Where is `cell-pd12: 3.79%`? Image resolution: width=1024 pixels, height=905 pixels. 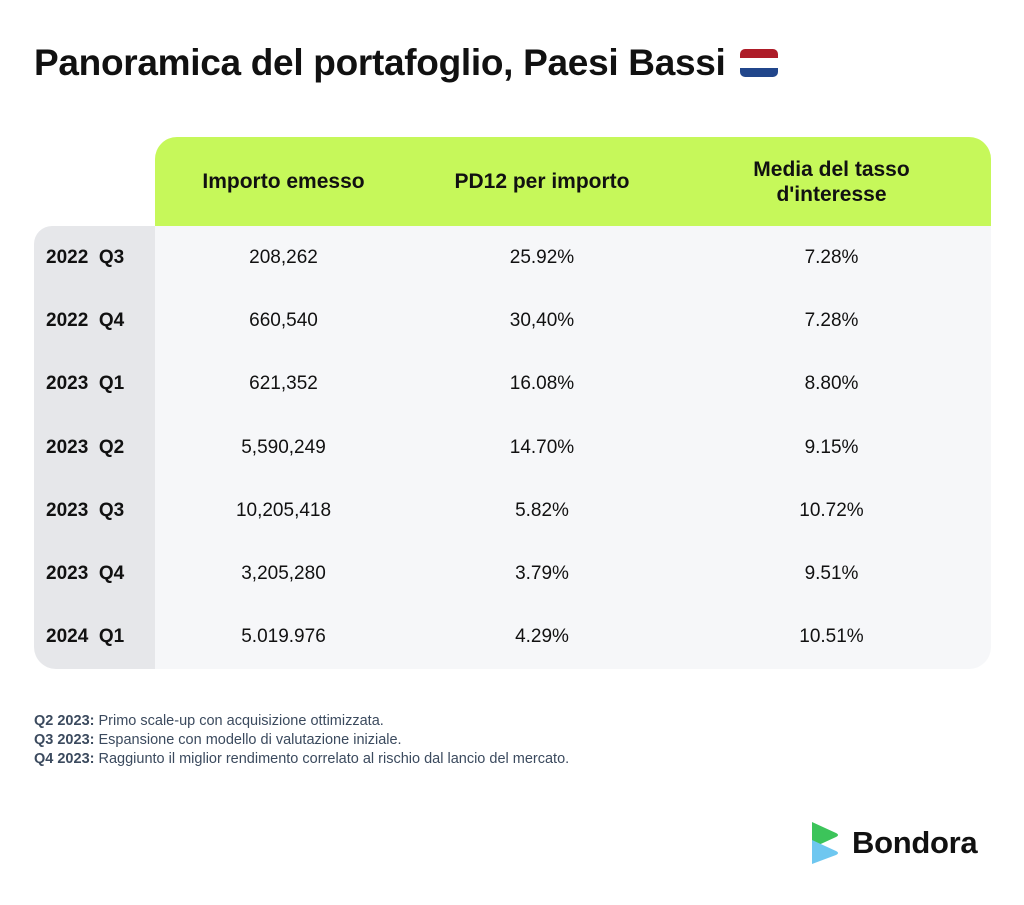
cell-pd12: 3.79% is located at coordinates (542, 574).